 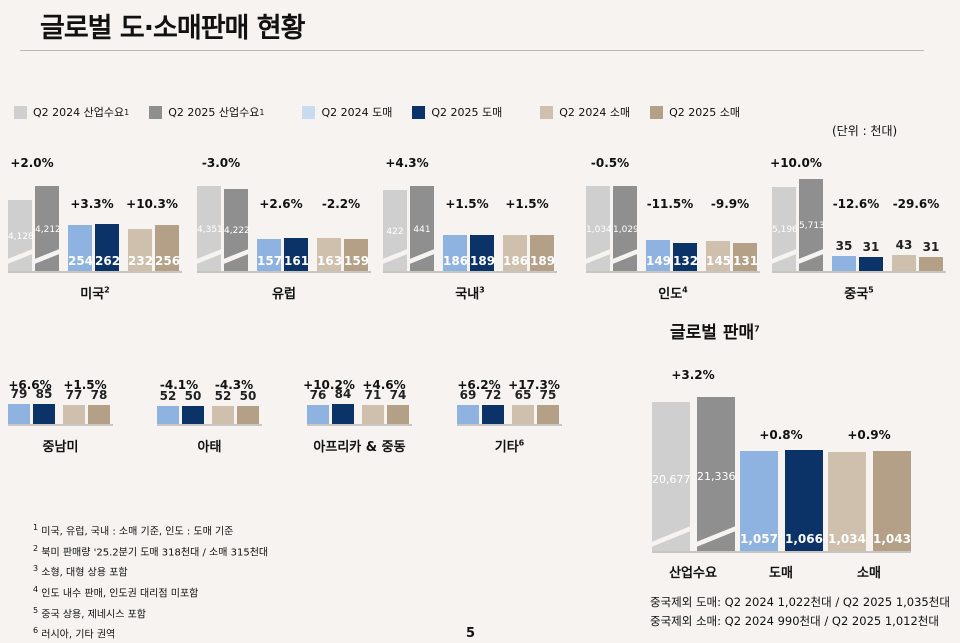 What do you see at coordinates (221, 163) in the screenshot?
I see `growth-label: -3.0%` at bounding box center [221, 163].